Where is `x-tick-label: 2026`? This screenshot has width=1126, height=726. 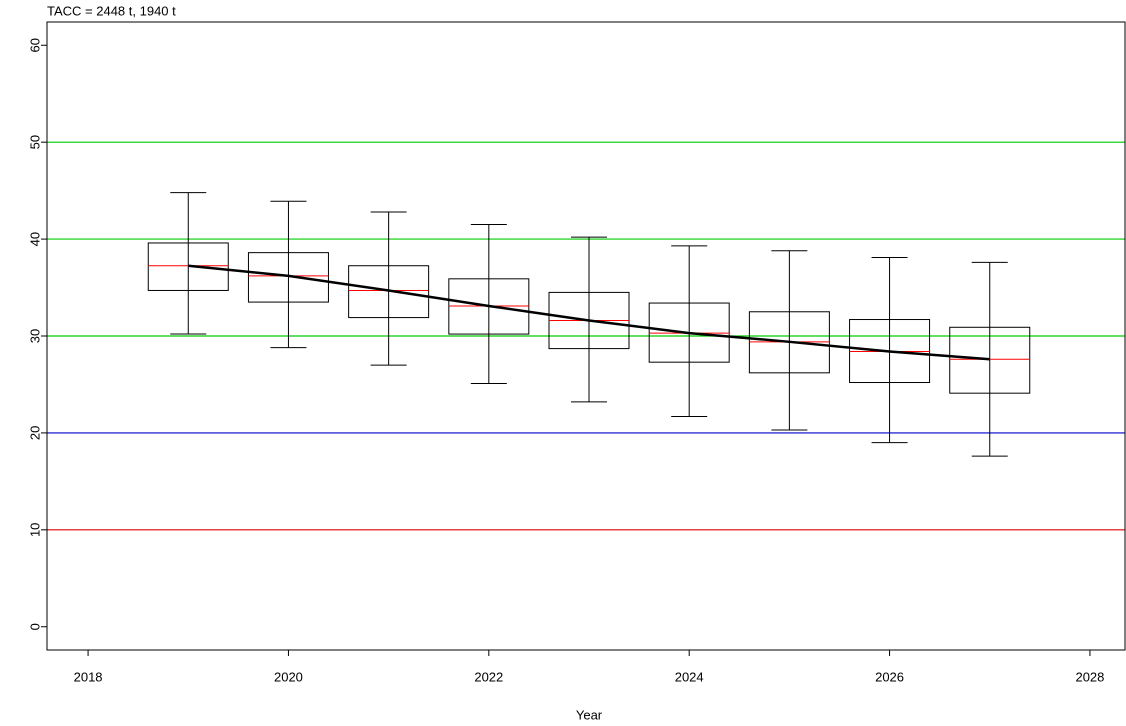 x-tick-label: 2026 is located at coordinates (889, 676).